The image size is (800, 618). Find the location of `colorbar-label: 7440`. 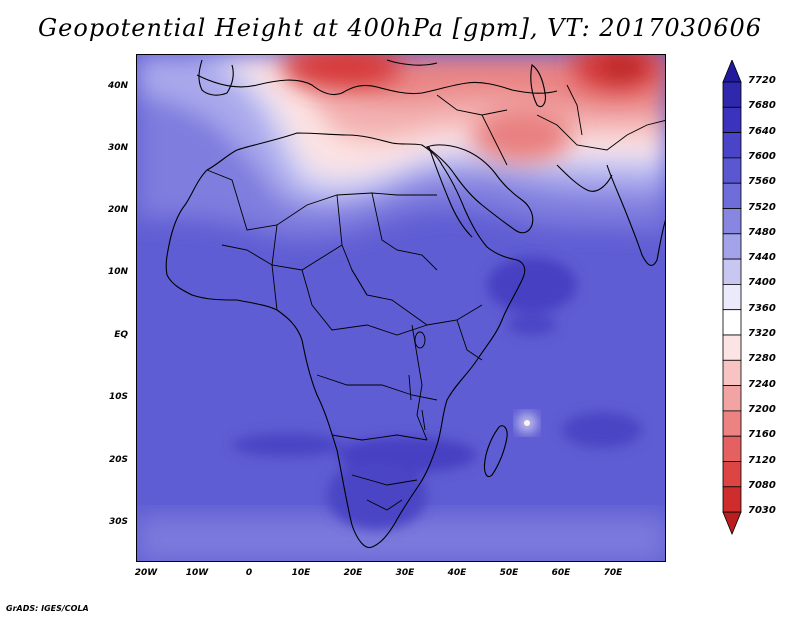

colorbar-label: 7440 is located at coordinates (762, 258).